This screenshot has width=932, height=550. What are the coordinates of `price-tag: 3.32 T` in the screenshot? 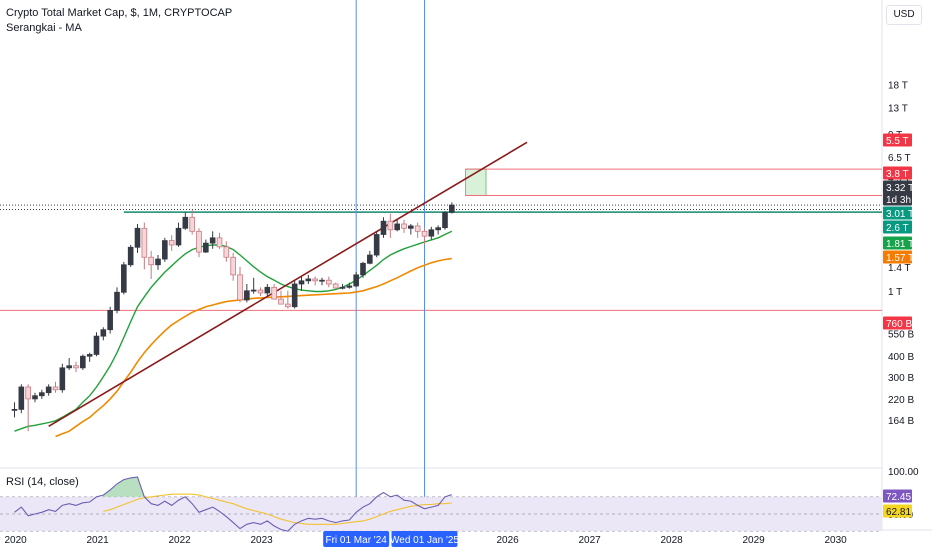 It's located at (898, 187).